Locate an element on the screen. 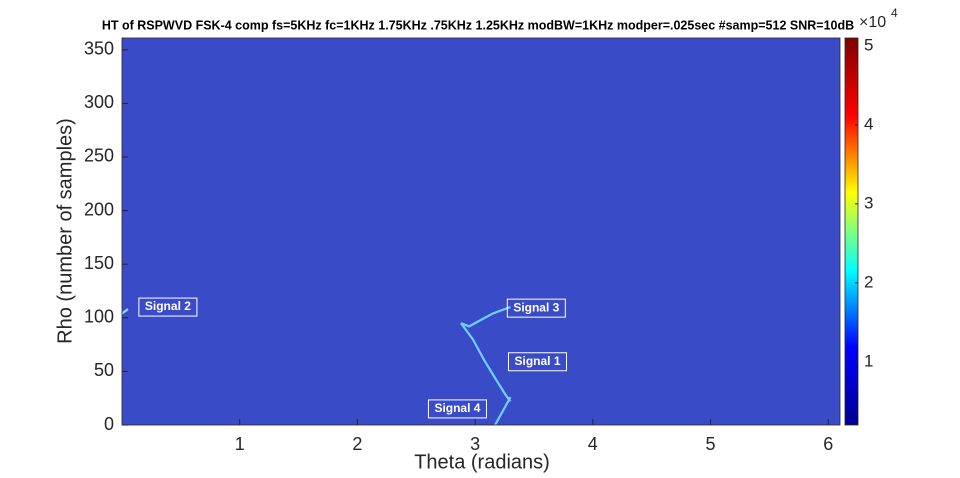  colorbar-exponent: 4 is located at coordinates (894, 13).